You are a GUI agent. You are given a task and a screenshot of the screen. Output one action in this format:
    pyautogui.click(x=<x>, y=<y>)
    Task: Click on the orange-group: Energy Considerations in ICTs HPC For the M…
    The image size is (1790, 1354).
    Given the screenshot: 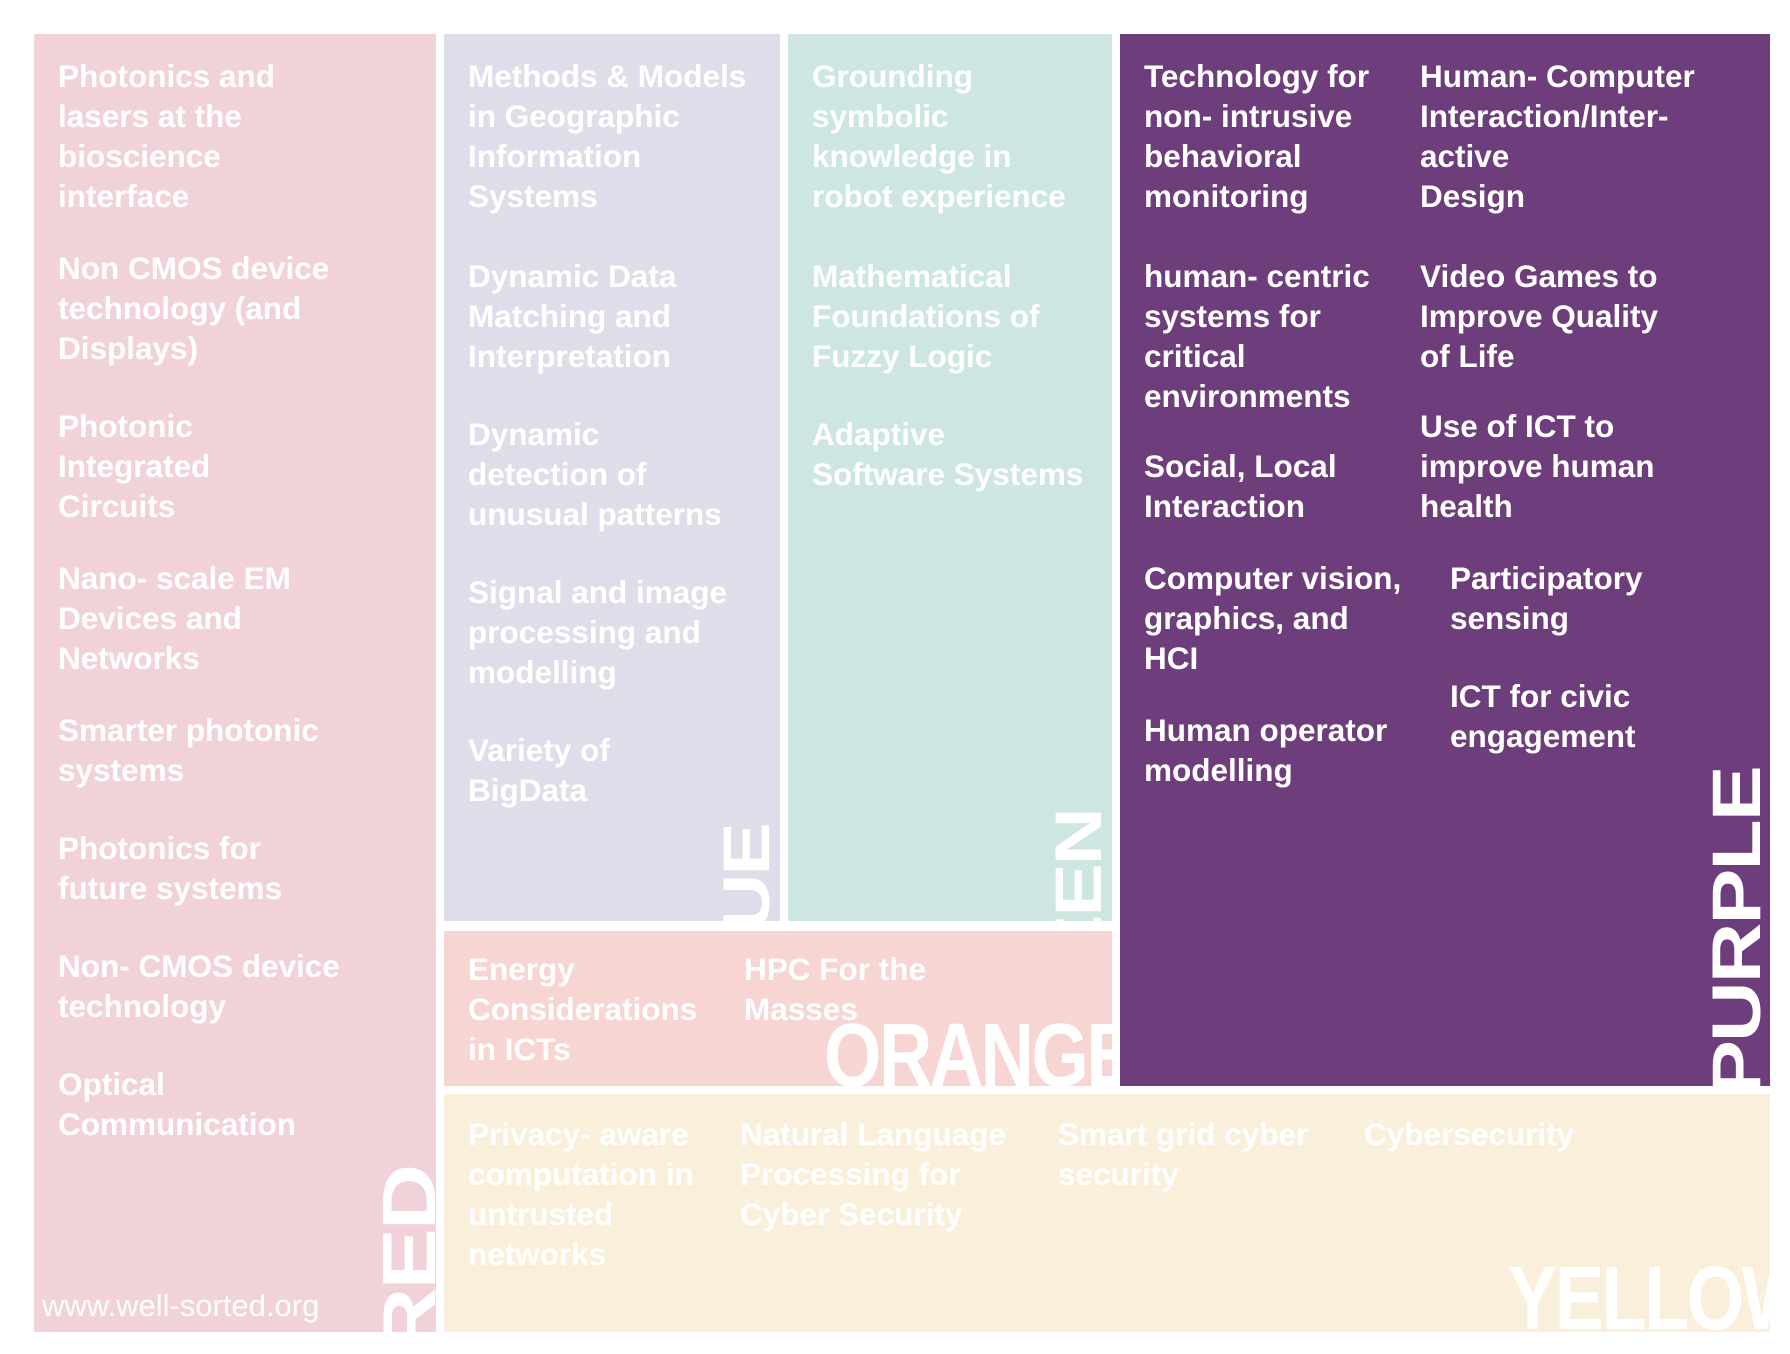 What is the action you would take?
    pyautogui.click(x=778, y=1008)
    